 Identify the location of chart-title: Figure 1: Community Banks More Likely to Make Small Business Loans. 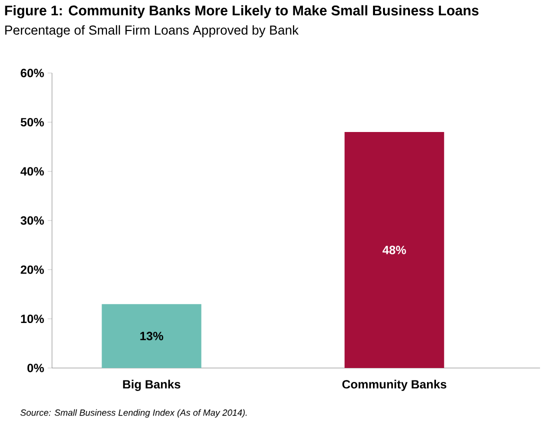
(241, 11).